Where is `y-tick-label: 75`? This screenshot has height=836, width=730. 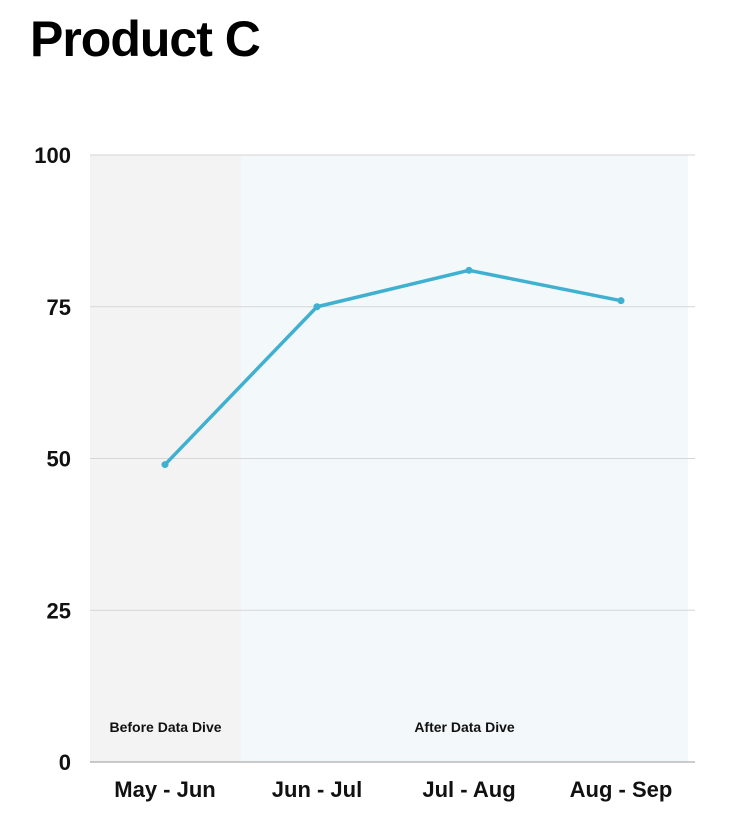
y-tick-label: 75 is located at coordinates (59, 307).